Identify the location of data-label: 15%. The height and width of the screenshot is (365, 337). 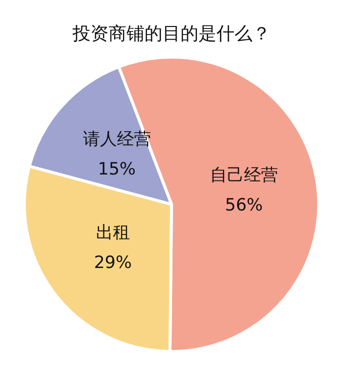
(117, 169).